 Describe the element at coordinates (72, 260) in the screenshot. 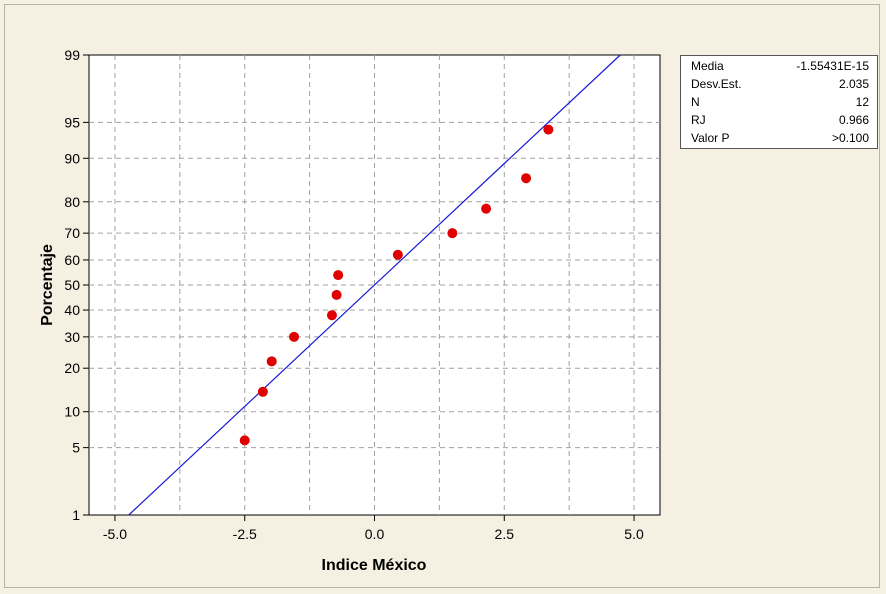

I see `y-tick-label: 60` at that location.